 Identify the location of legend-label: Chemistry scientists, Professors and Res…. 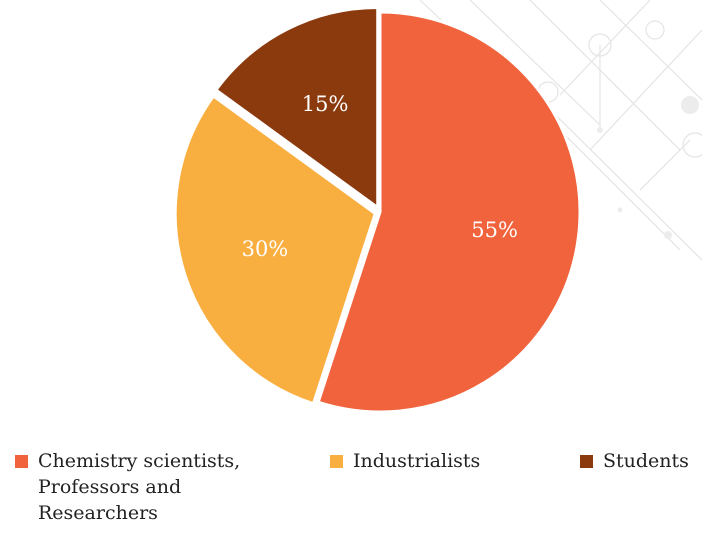
(139, 487).